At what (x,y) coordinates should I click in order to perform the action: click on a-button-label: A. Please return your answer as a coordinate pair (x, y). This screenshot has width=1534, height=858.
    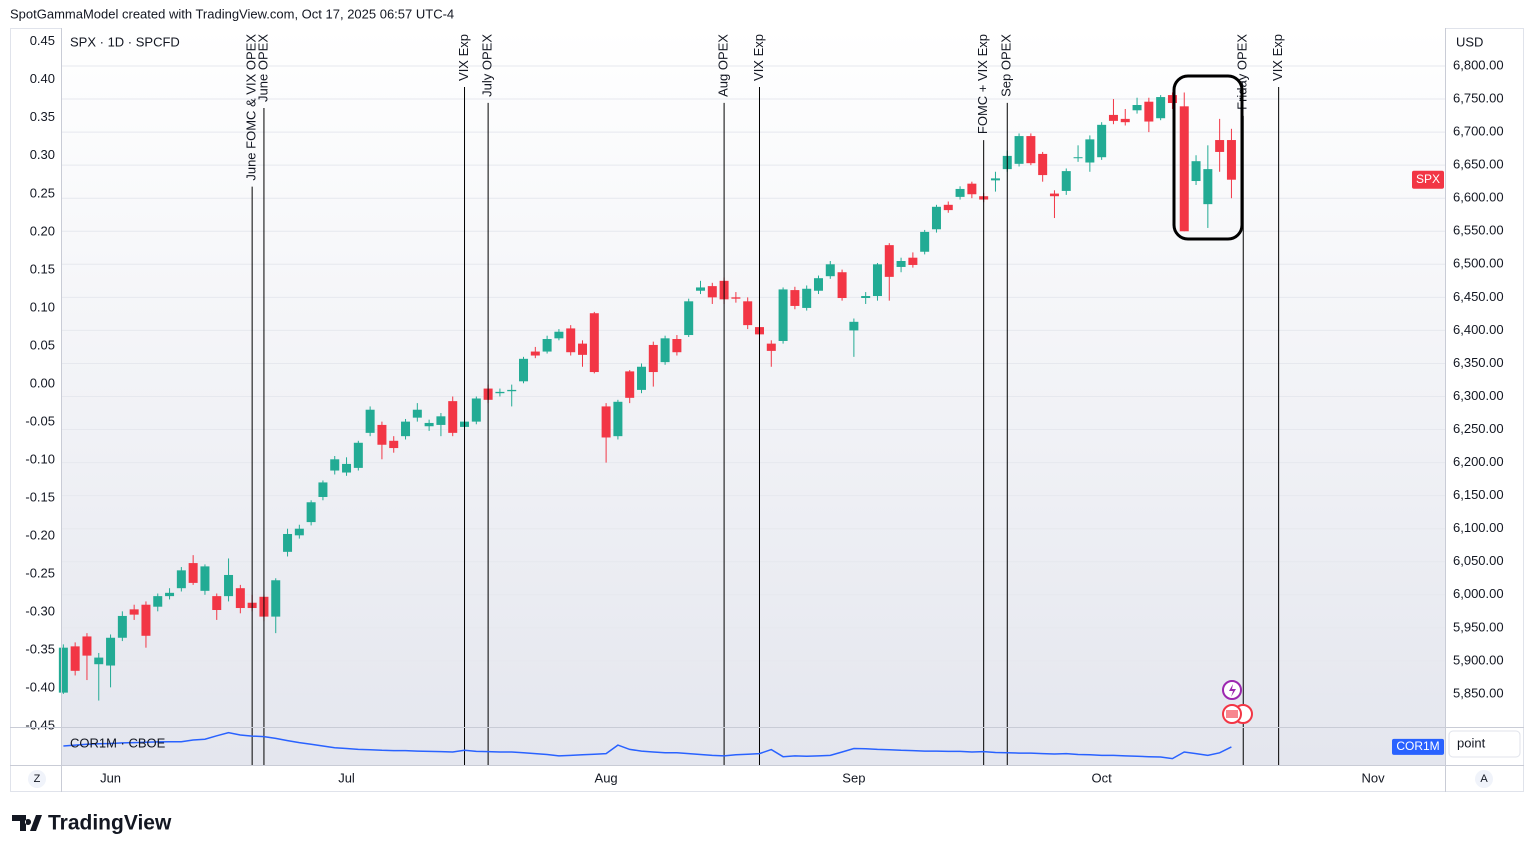
    Looking at the image, I should click on (1484, 779).